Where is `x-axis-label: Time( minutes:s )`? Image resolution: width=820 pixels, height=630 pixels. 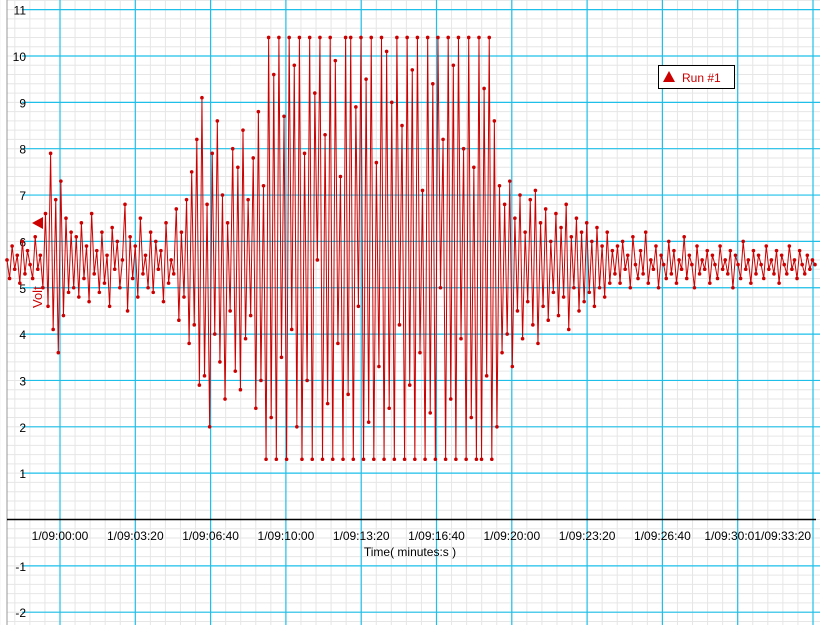
x-axis-label: Time( minutes:s ) is located at coordinates (410, 552).